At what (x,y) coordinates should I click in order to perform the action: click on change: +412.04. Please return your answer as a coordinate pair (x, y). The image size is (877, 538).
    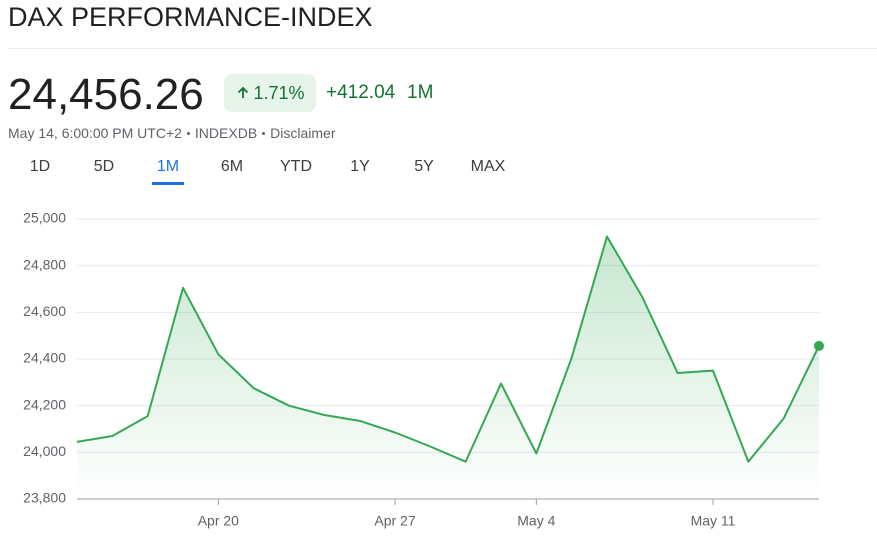
    Looking at the image, I should click on (361, 92).